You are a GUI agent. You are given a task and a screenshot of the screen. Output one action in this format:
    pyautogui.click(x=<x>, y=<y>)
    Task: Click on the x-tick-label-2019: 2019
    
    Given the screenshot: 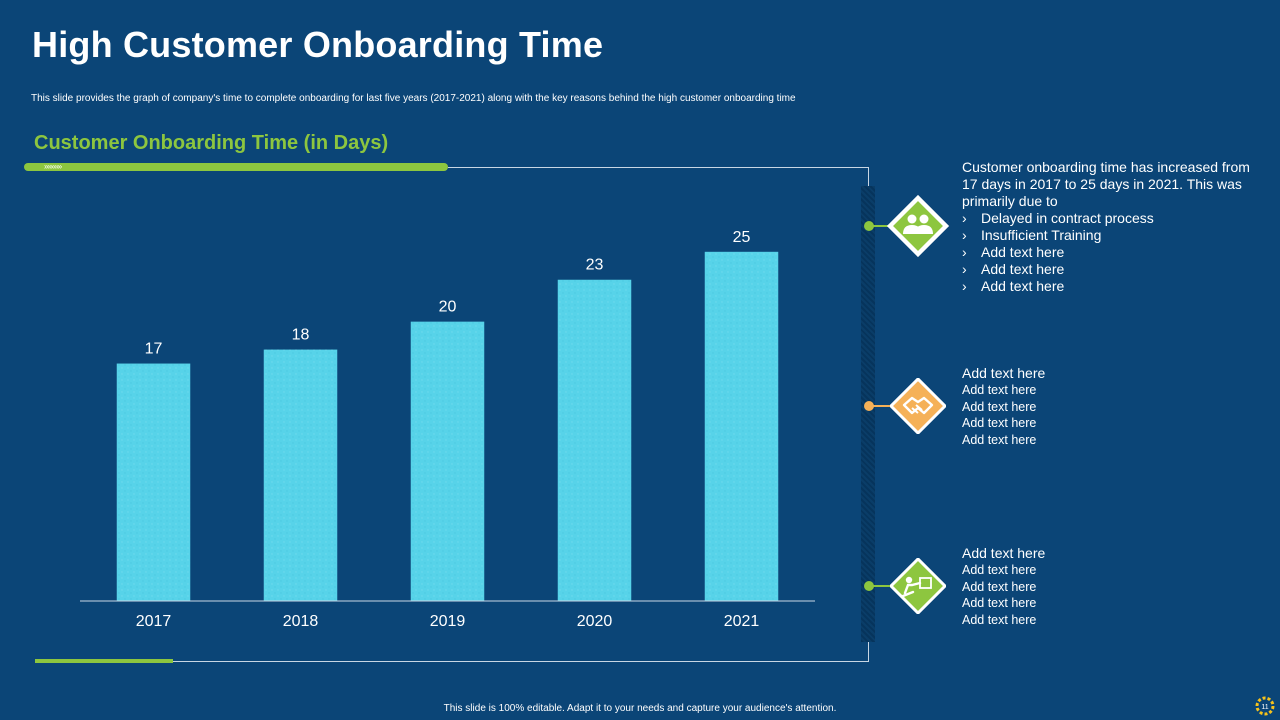 What is the action you would take?
    pyautogui.click(x=448, y=621)
    